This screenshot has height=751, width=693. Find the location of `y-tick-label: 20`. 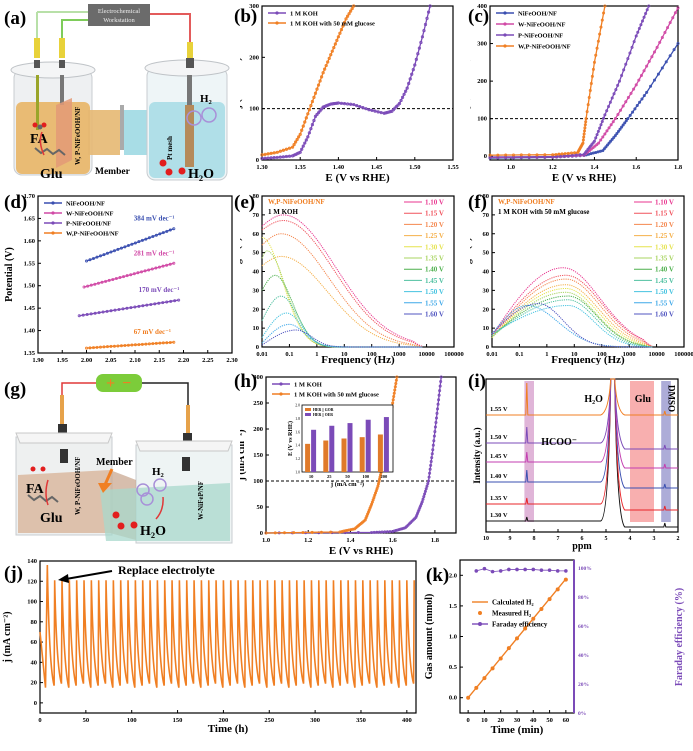

y-tick-label: 20 is located at coordinates (34, 683).